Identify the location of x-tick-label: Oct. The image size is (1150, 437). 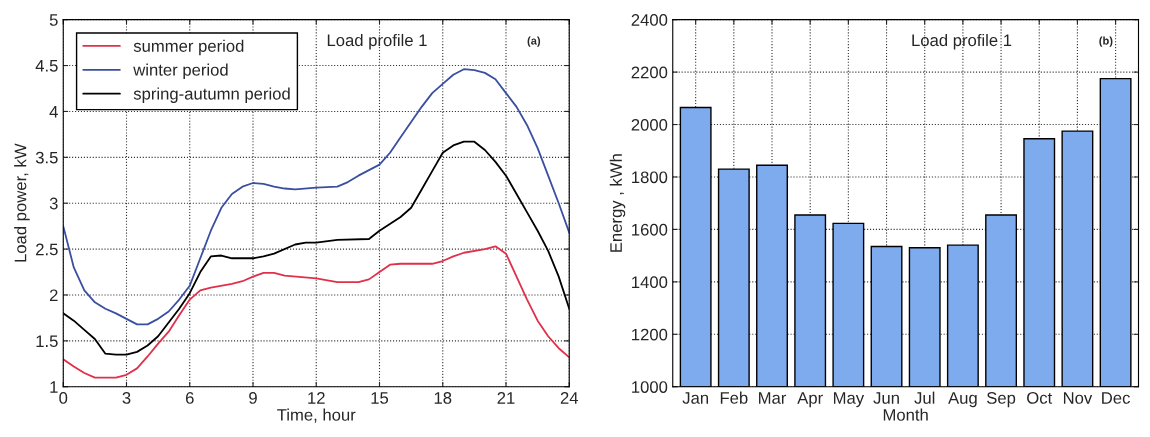
(1040, 398).